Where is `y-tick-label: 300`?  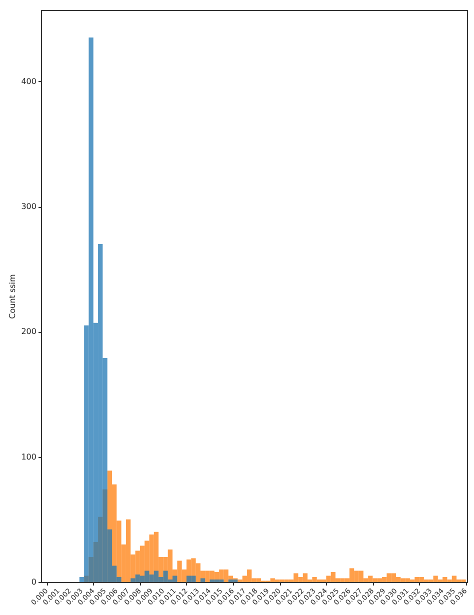 y-tick-label: 300 is located at coordinates (28, 207).